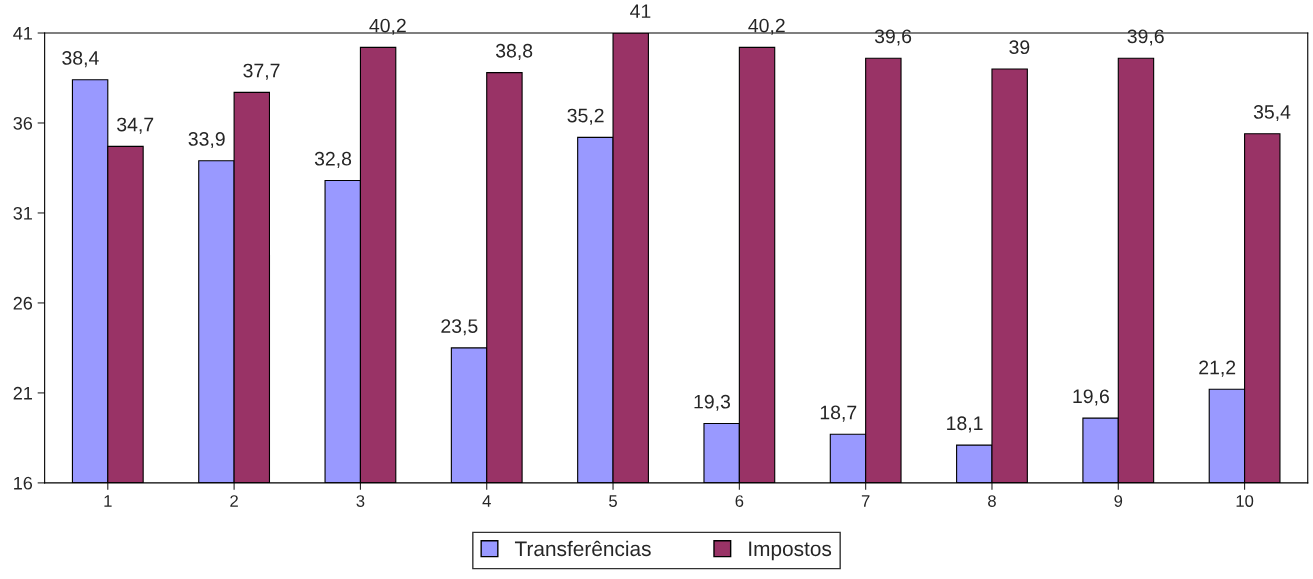 The width and height of the screenshot is (1313, 579). Describe the element at coordinates (739, 501) in the screenshot. I see `x-tick-label: 6` at that location.